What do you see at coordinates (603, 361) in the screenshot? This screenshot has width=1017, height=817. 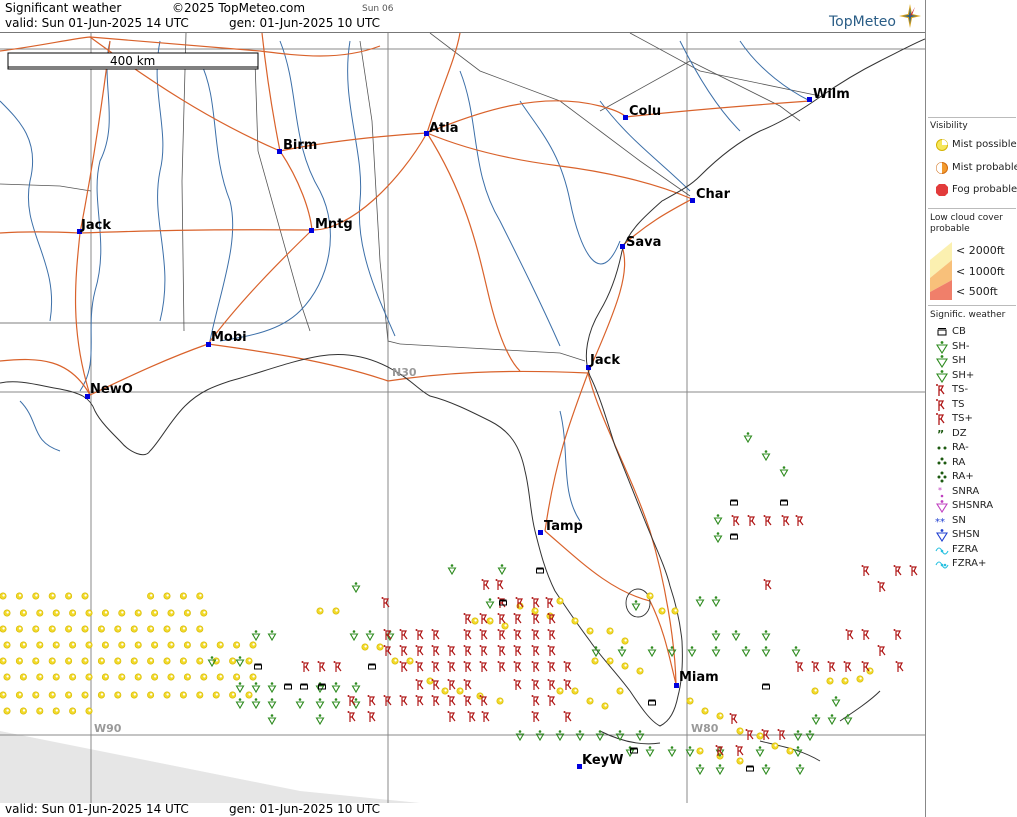 I see `city-jack-fl: Jack` at bounding box center [603, 361].